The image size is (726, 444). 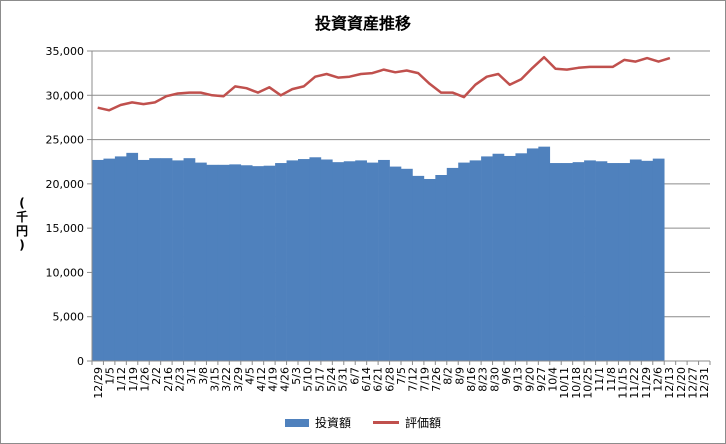 What do you see at coordinates (423, 423) in the screenshot?
I see `legend-label-valuation: 評価額` at bounding box center [423, 423].